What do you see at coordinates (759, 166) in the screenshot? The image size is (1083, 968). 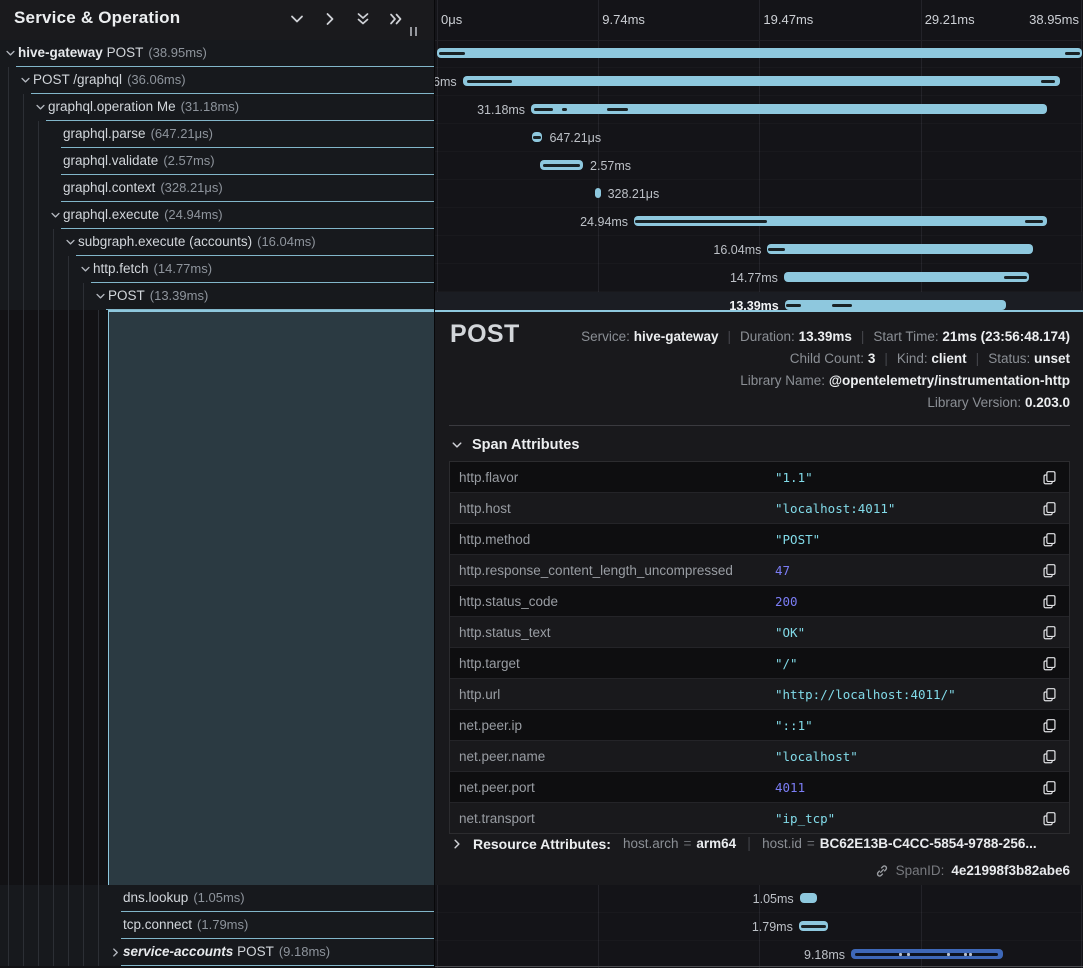 I see `timeline-row: 2.57ms` at bounding box center [759, 166].